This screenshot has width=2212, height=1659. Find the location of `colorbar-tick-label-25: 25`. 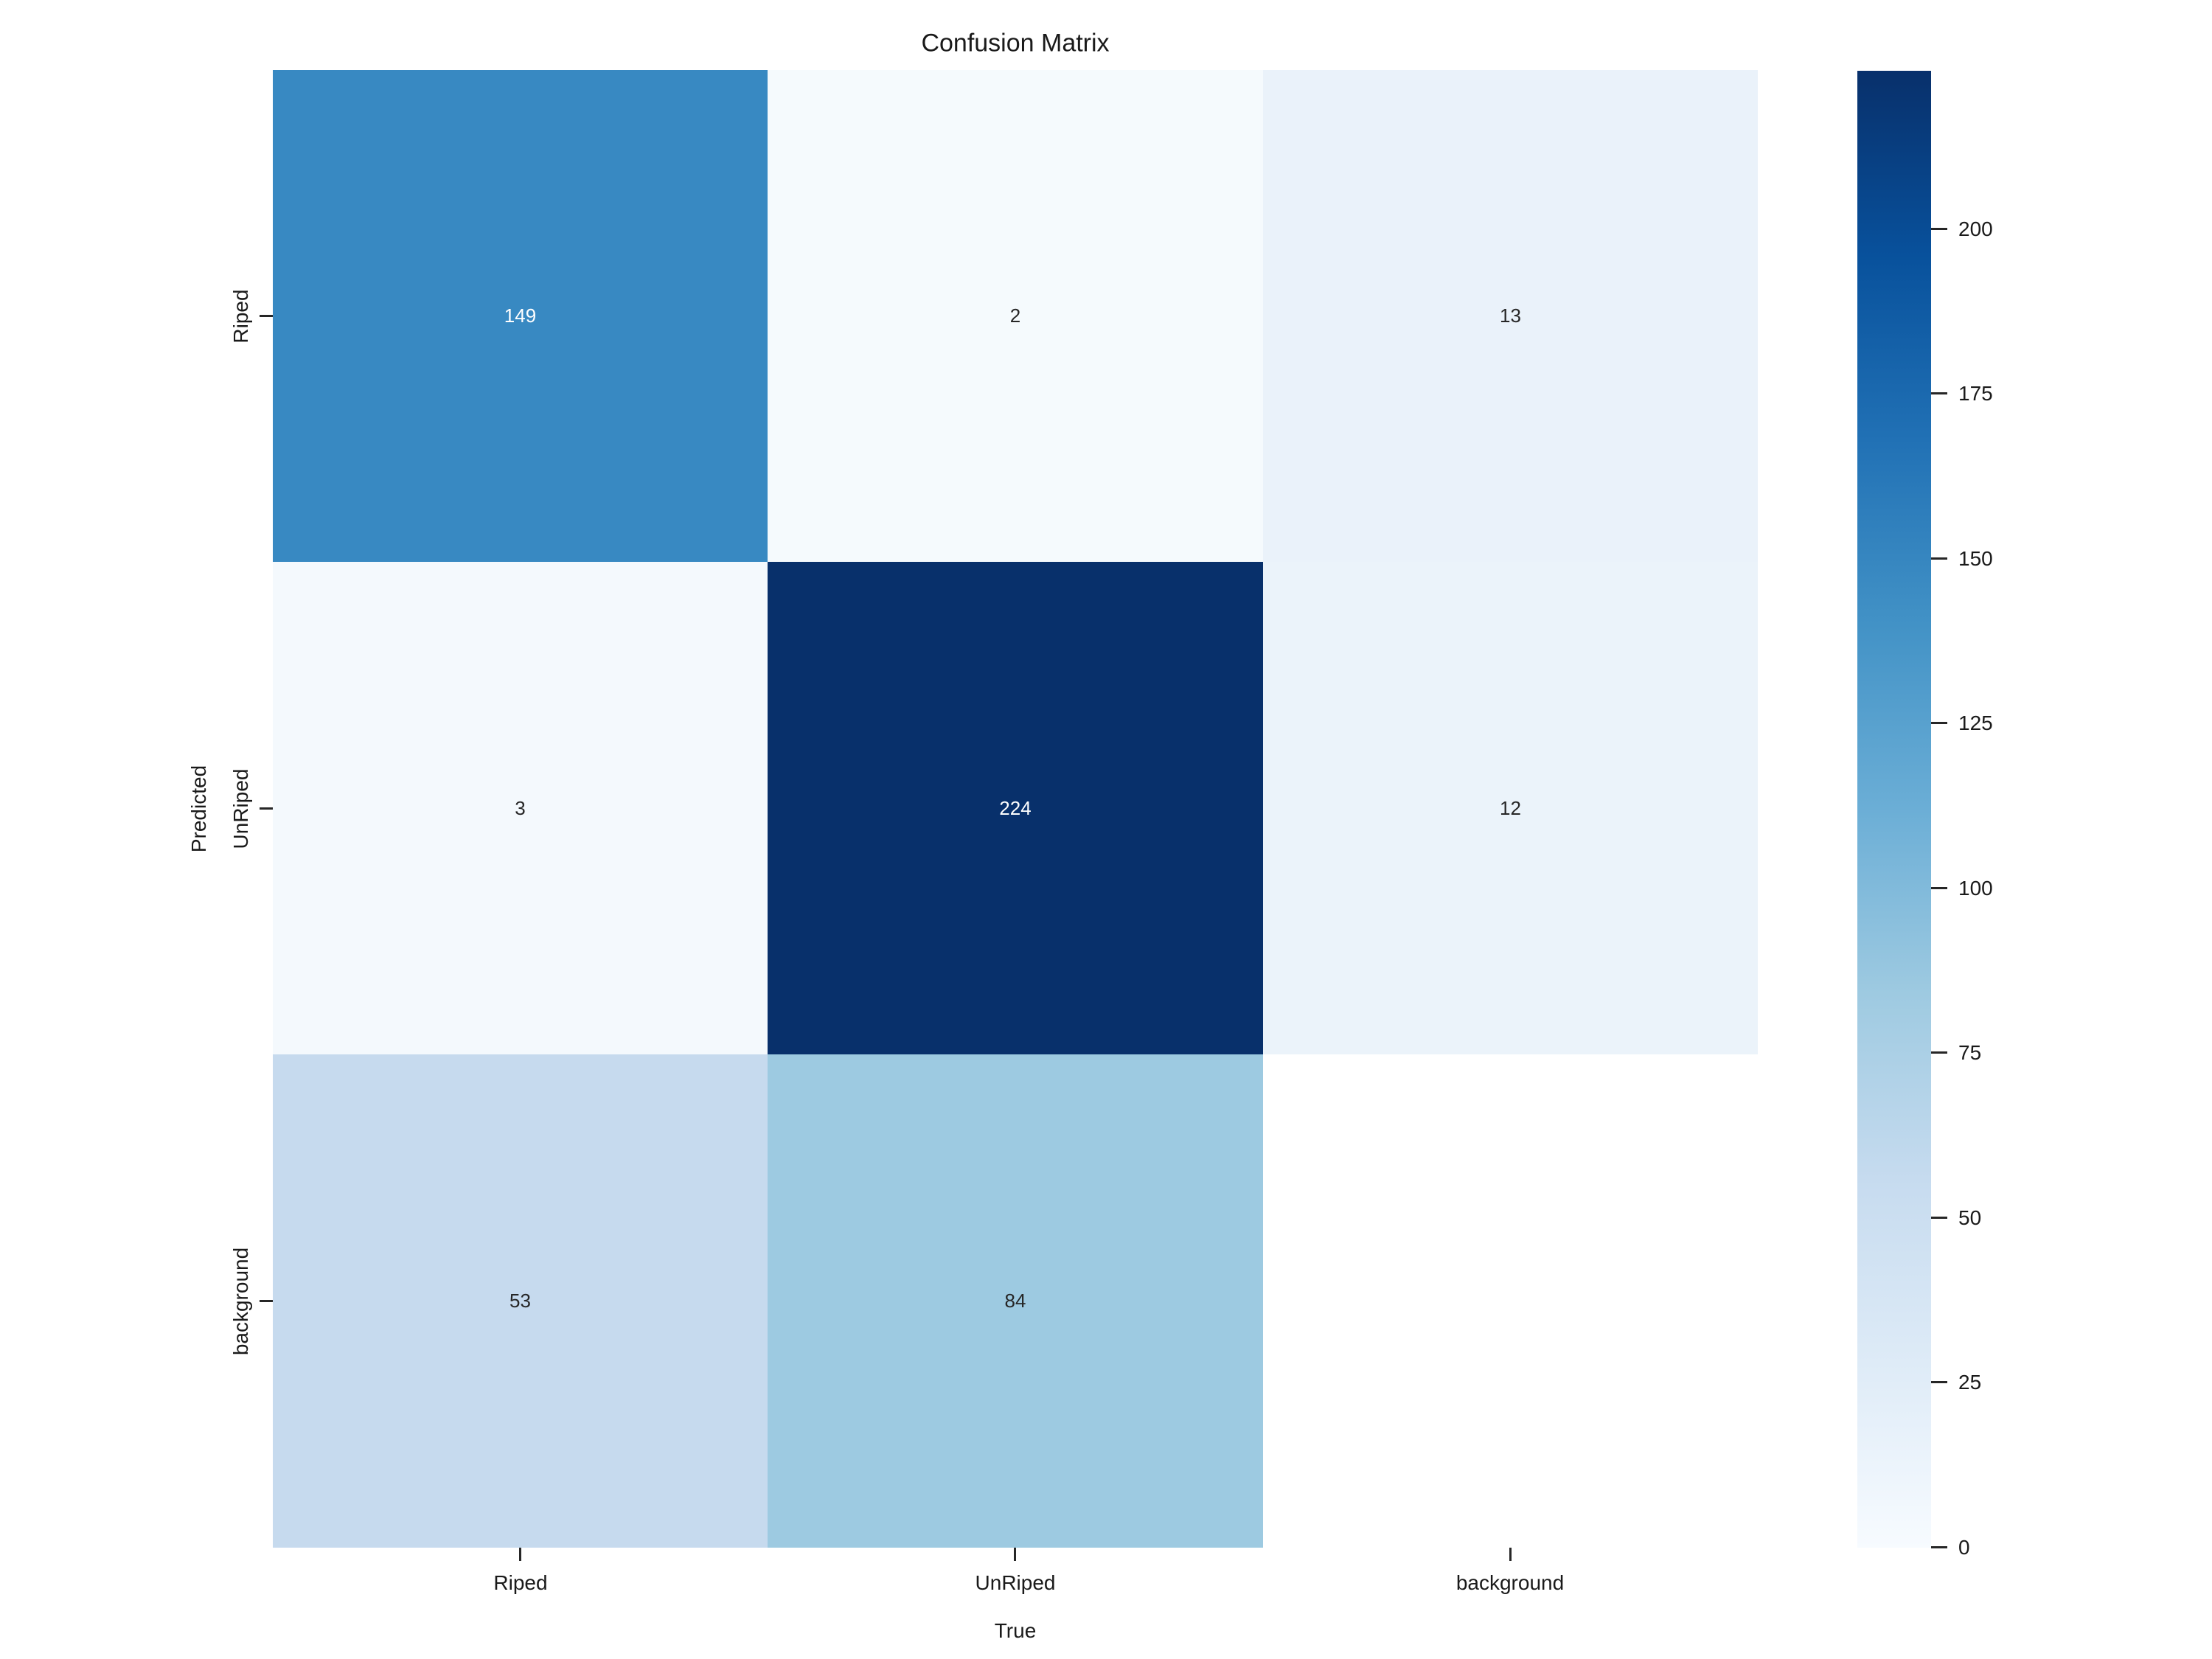

colorbar-tick-label-25: 25 is located at coordinates (1970, 1382).